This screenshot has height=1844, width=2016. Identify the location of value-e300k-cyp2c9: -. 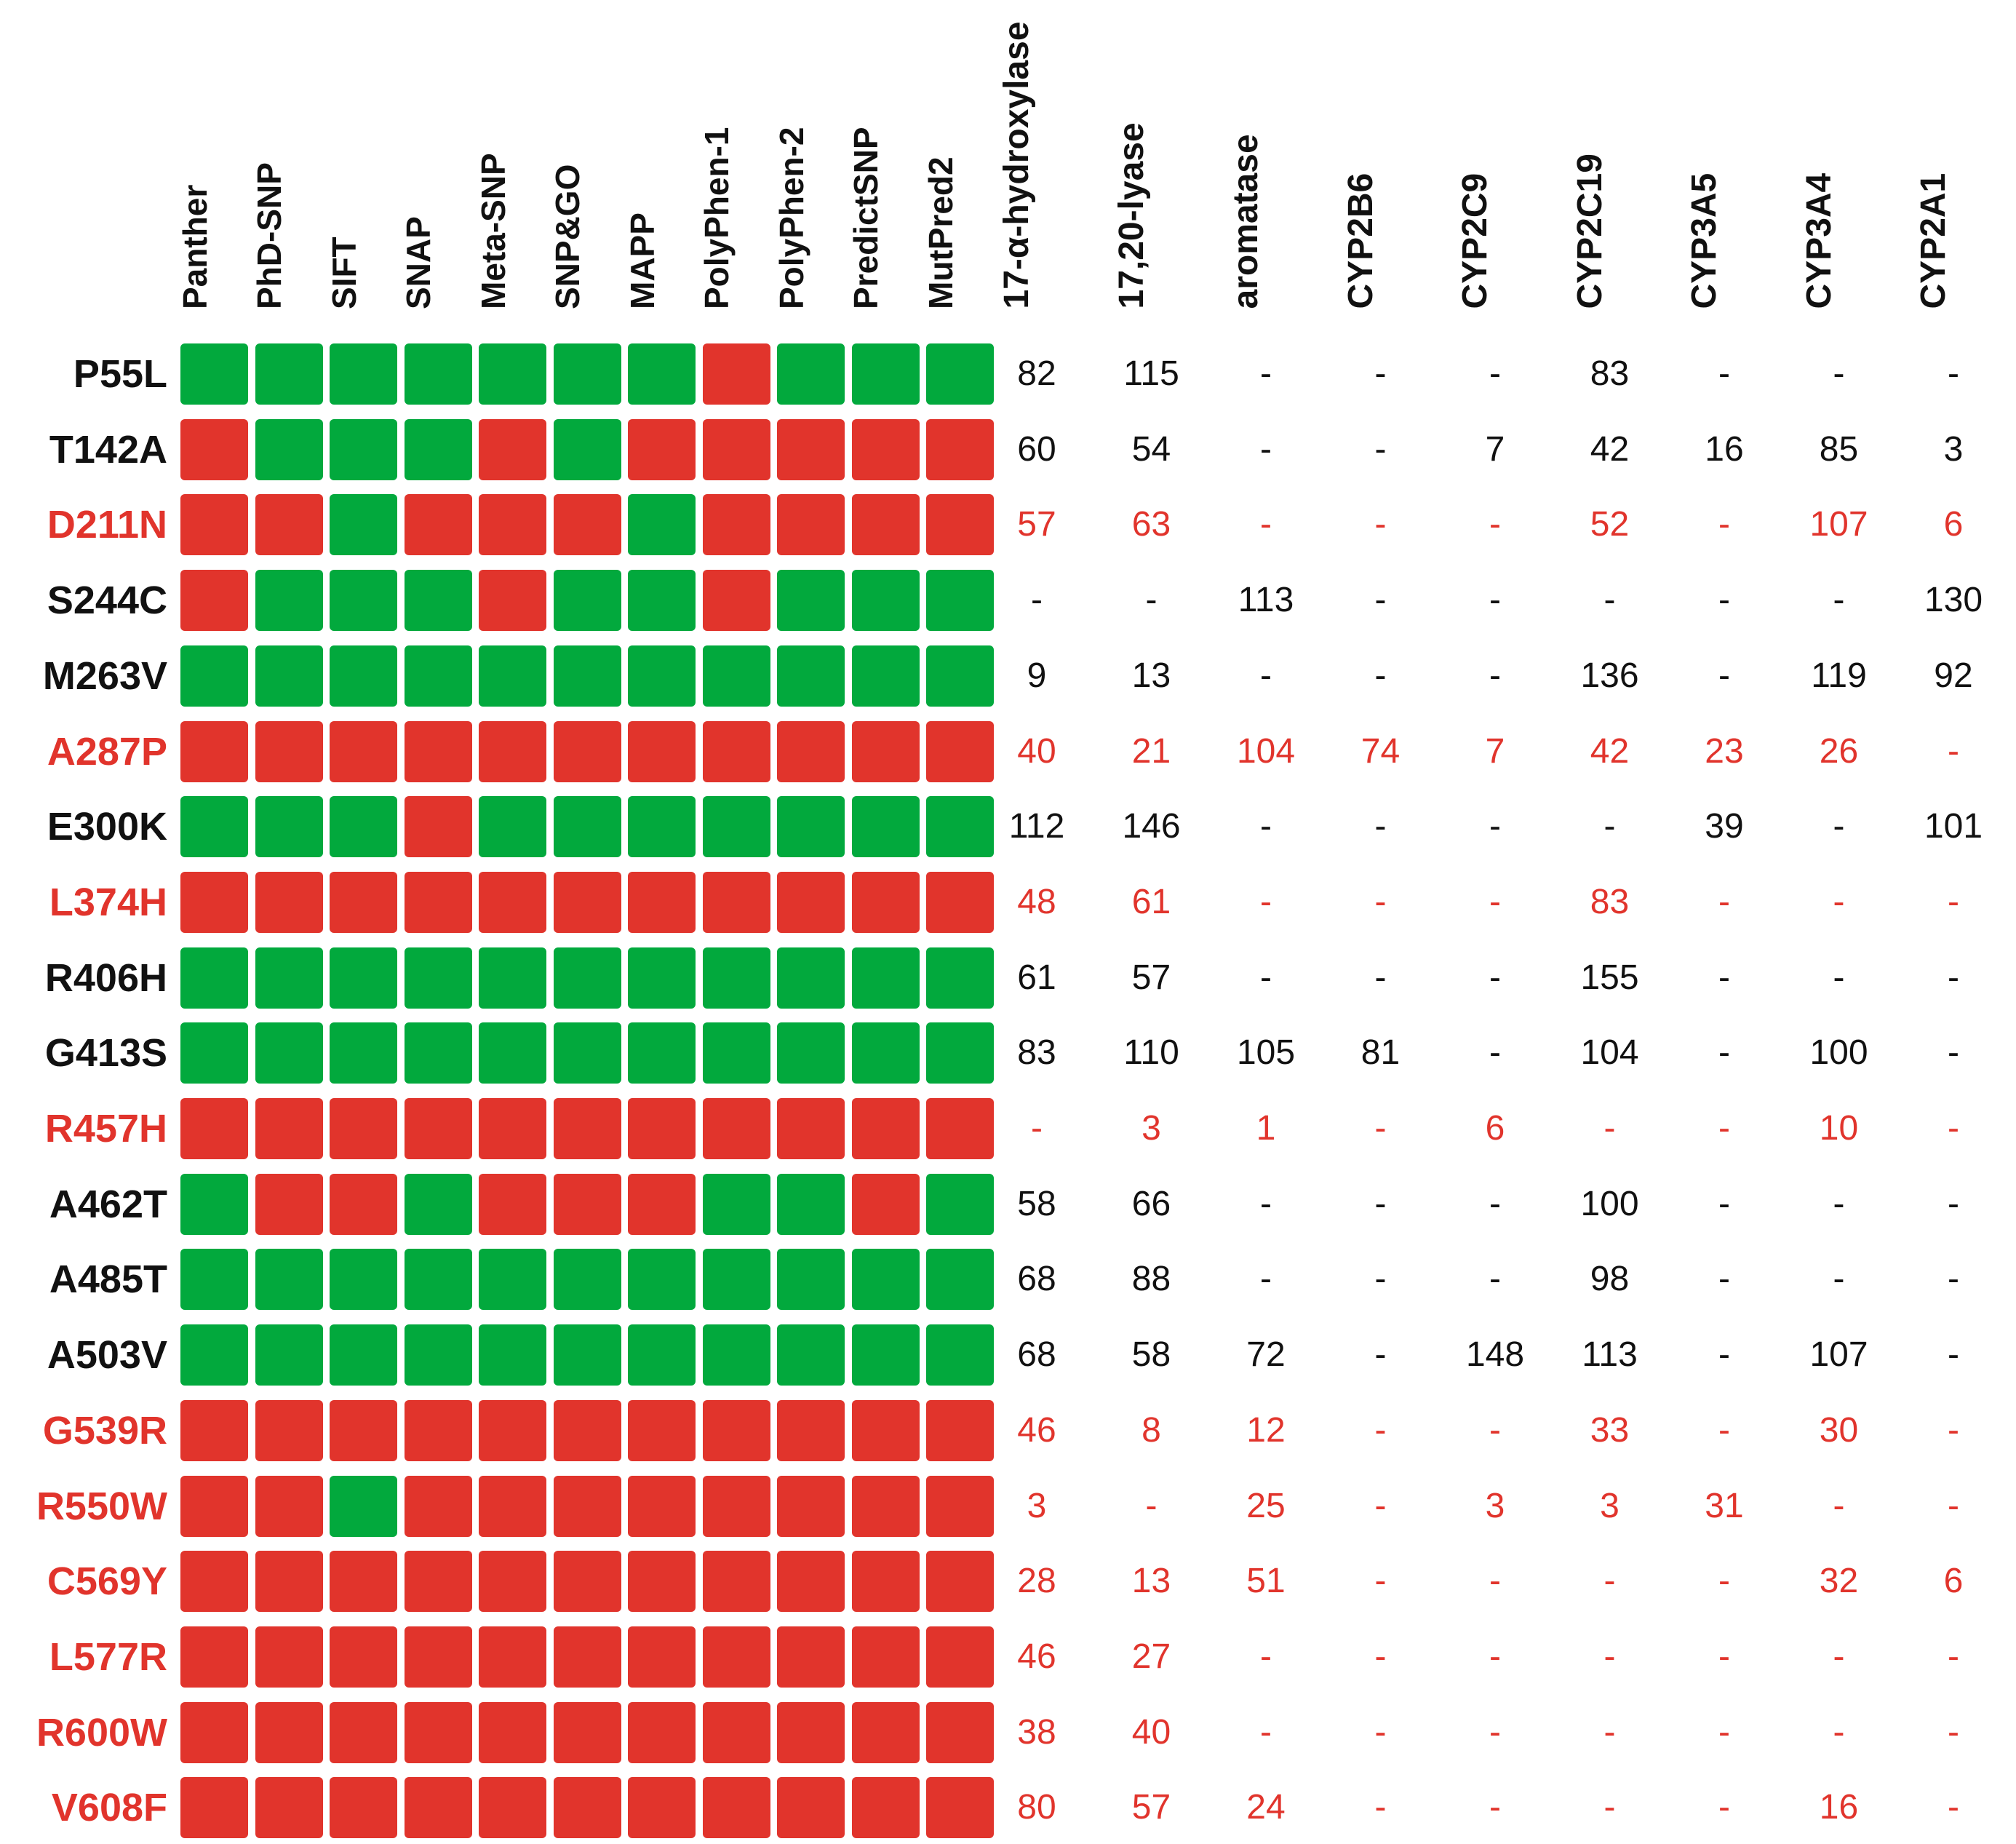
(1495, 826).